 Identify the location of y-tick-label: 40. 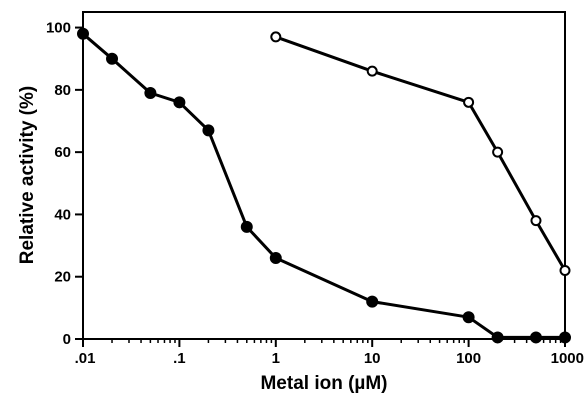
(62, 214).